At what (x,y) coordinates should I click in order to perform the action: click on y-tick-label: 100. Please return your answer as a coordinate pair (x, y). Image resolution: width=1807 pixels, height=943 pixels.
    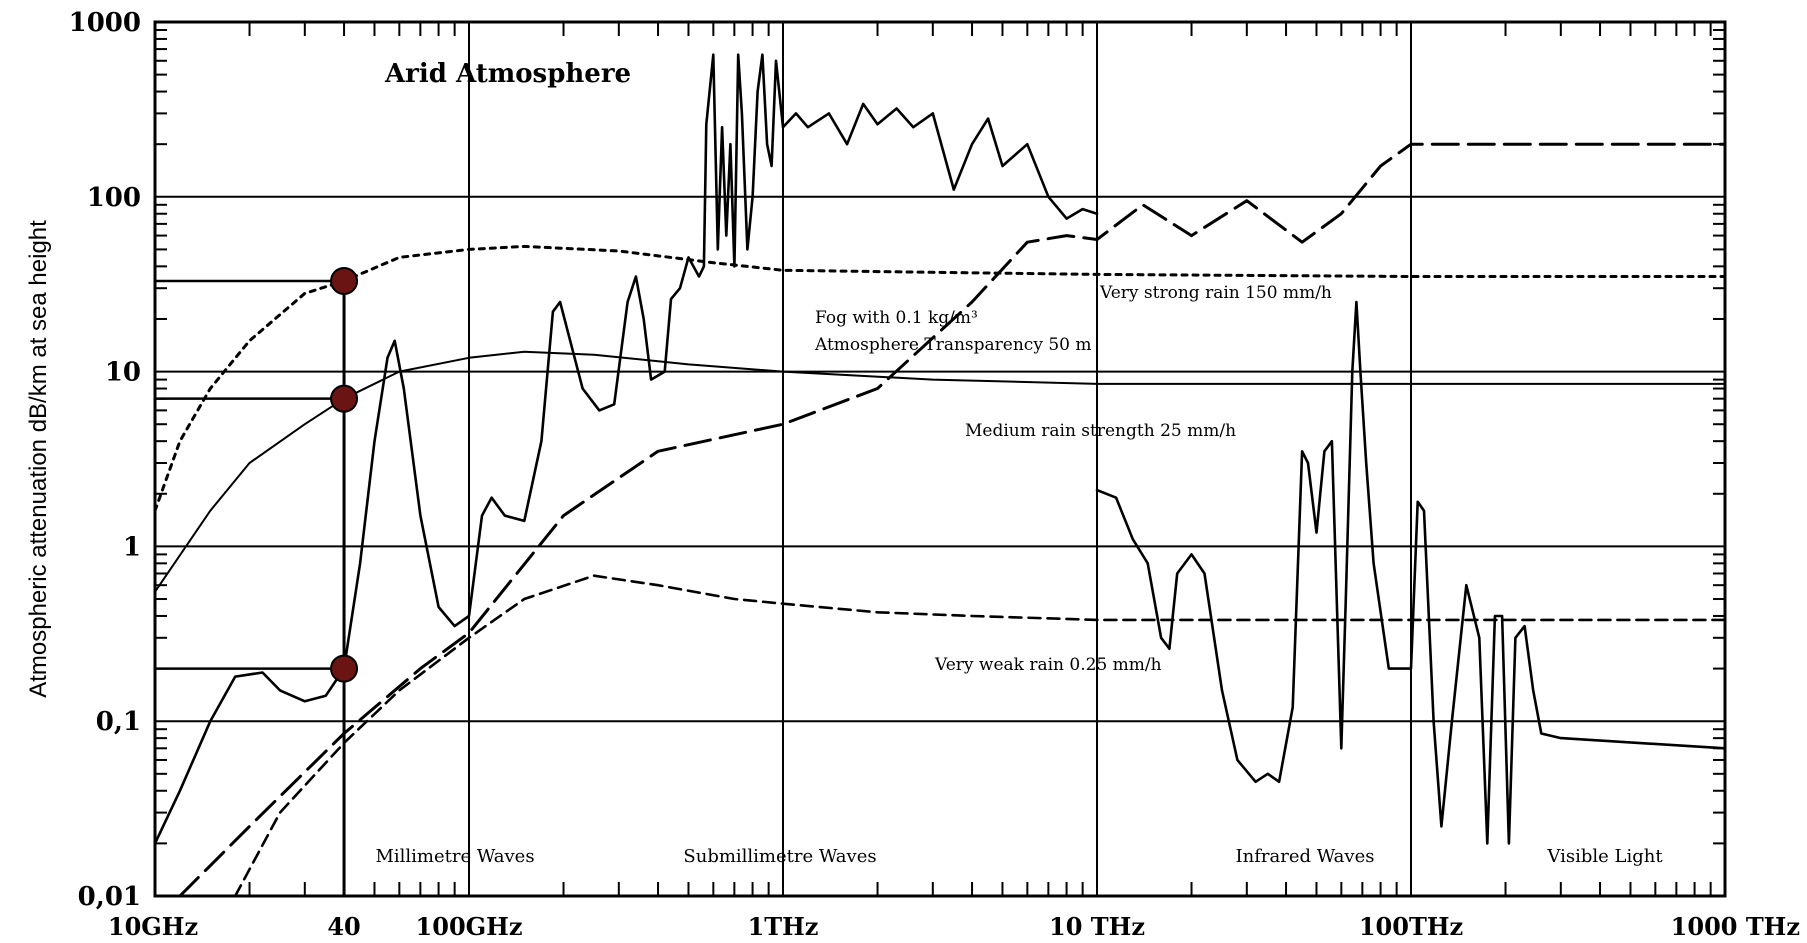
    Looking at the image, I should click on (114, 198).